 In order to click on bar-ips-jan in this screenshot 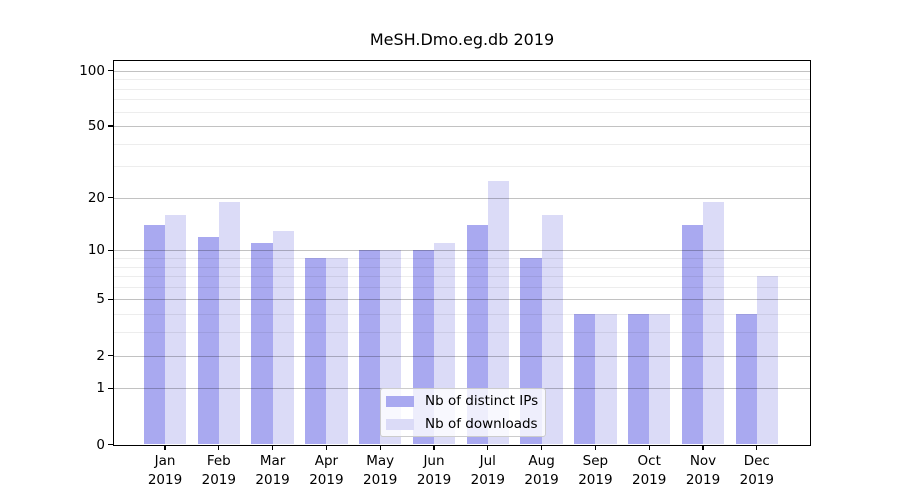, I will do `click(154, 335)`.